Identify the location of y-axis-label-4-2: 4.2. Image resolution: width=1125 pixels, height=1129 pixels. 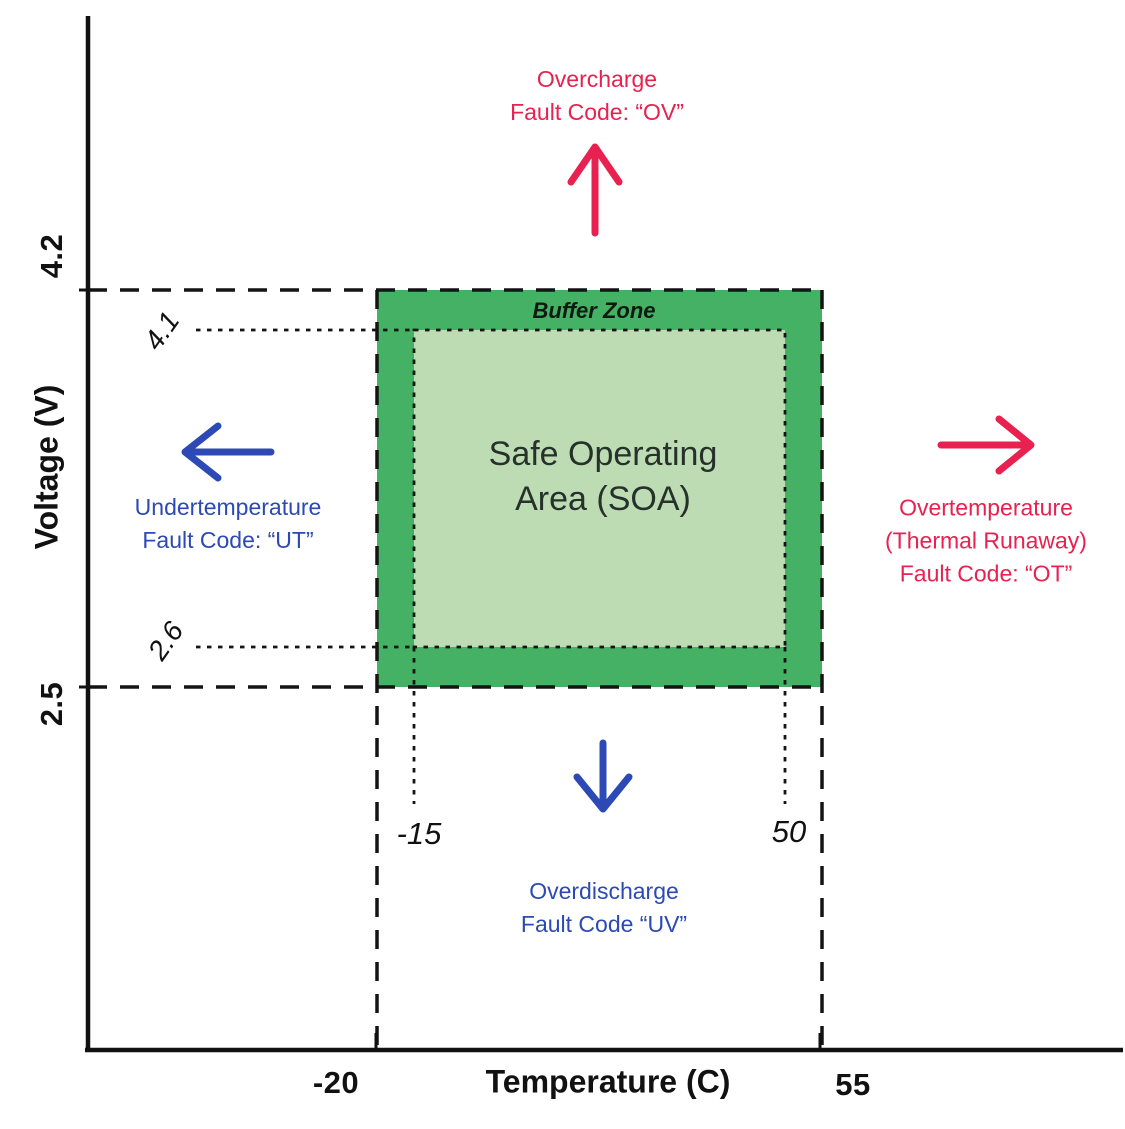
(51, 256).